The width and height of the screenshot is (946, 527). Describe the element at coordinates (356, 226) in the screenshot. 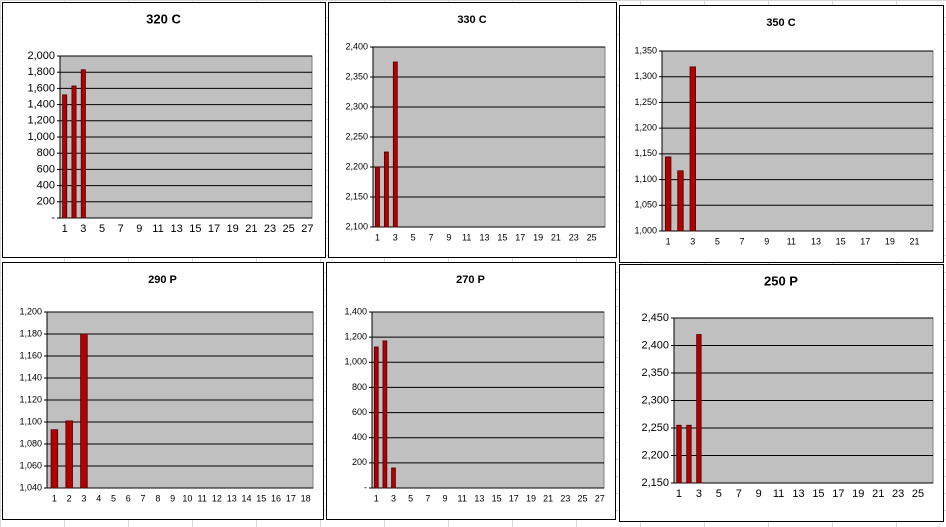

I see `y-tick-label: 2,100` at that location.